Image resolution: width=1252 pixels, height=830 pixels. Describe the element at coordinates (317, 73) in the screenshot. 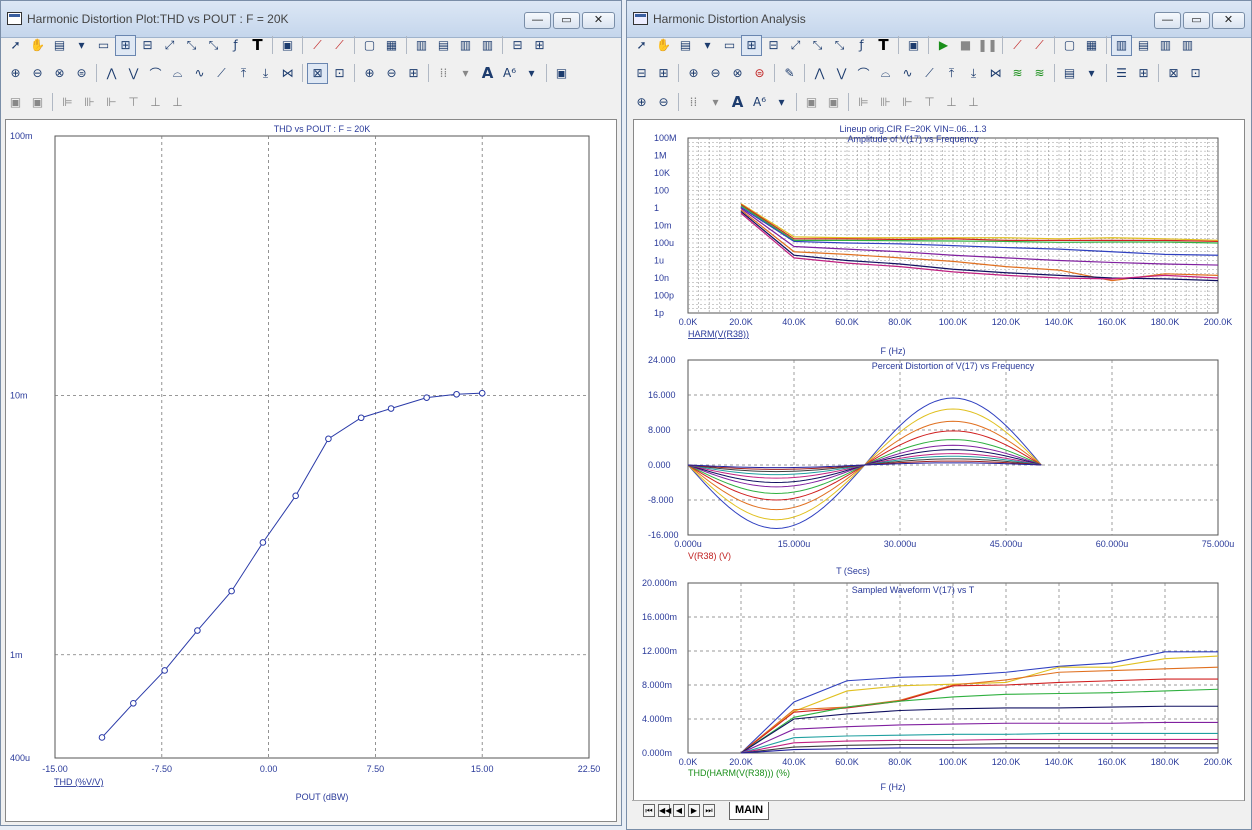

I see `tag-icon: ⊠` at that location.